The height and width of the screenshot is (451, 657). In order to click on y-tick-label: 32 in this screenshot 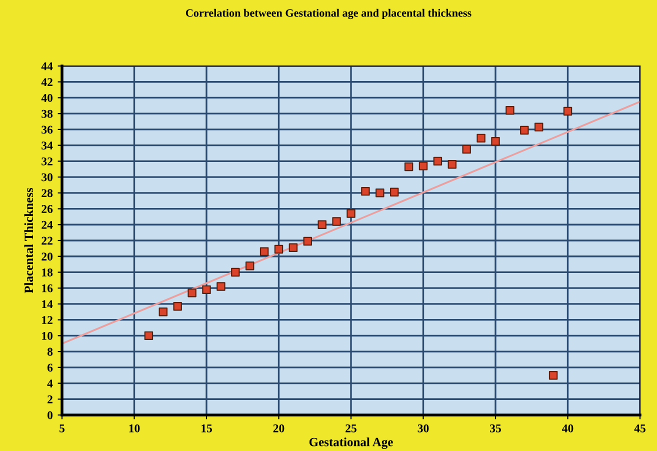, I will do `click(47, 161)`.